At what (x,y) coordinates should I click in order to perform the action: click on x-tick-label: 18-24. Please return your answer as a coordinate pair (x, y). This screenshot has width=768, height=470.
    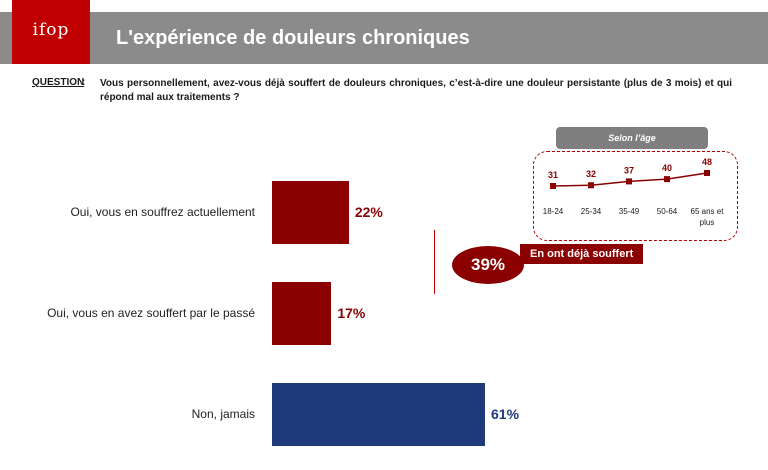
    Looking at the image, I should click on (553, 211).